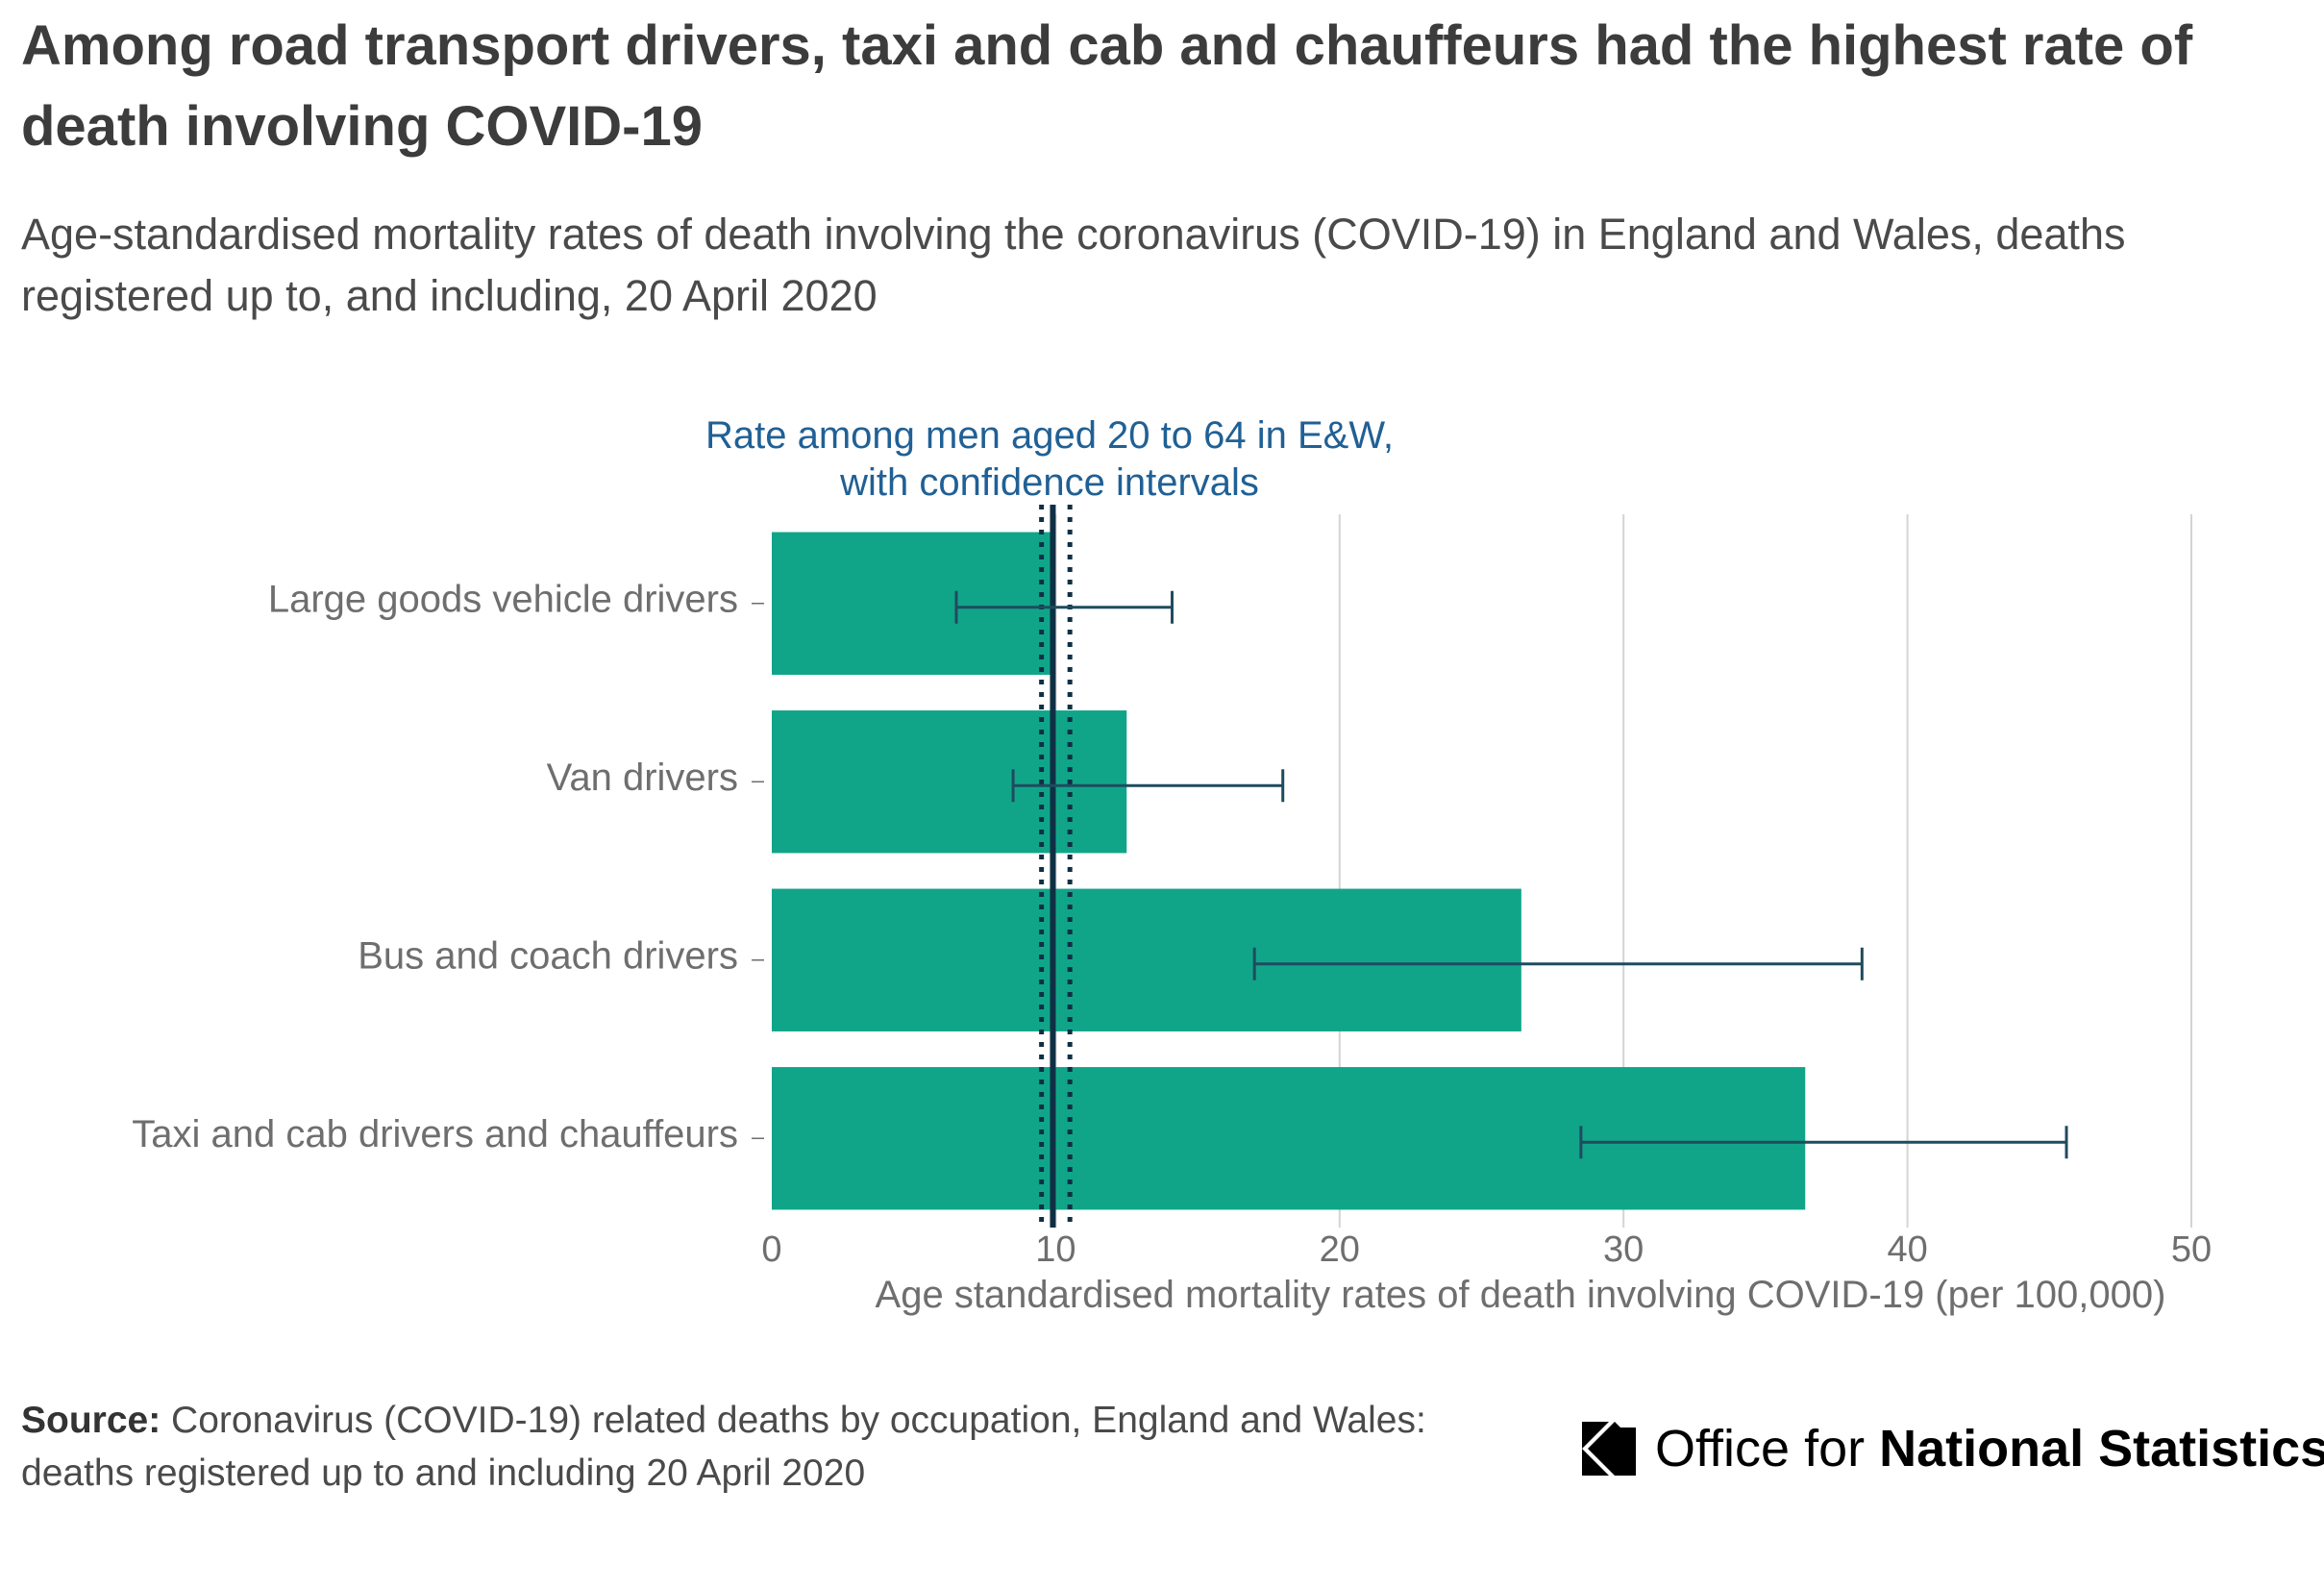 This screenshot has height=1589, width=2324. I want to click on reference-annotation-line1: Rate among men aged 20 to 64 in E&W,, so click(1049, 435).